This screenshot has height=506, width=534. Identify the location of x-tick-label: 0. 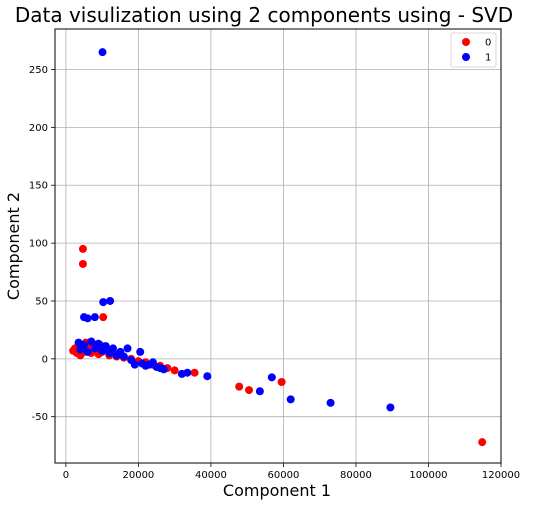
(66, 475).